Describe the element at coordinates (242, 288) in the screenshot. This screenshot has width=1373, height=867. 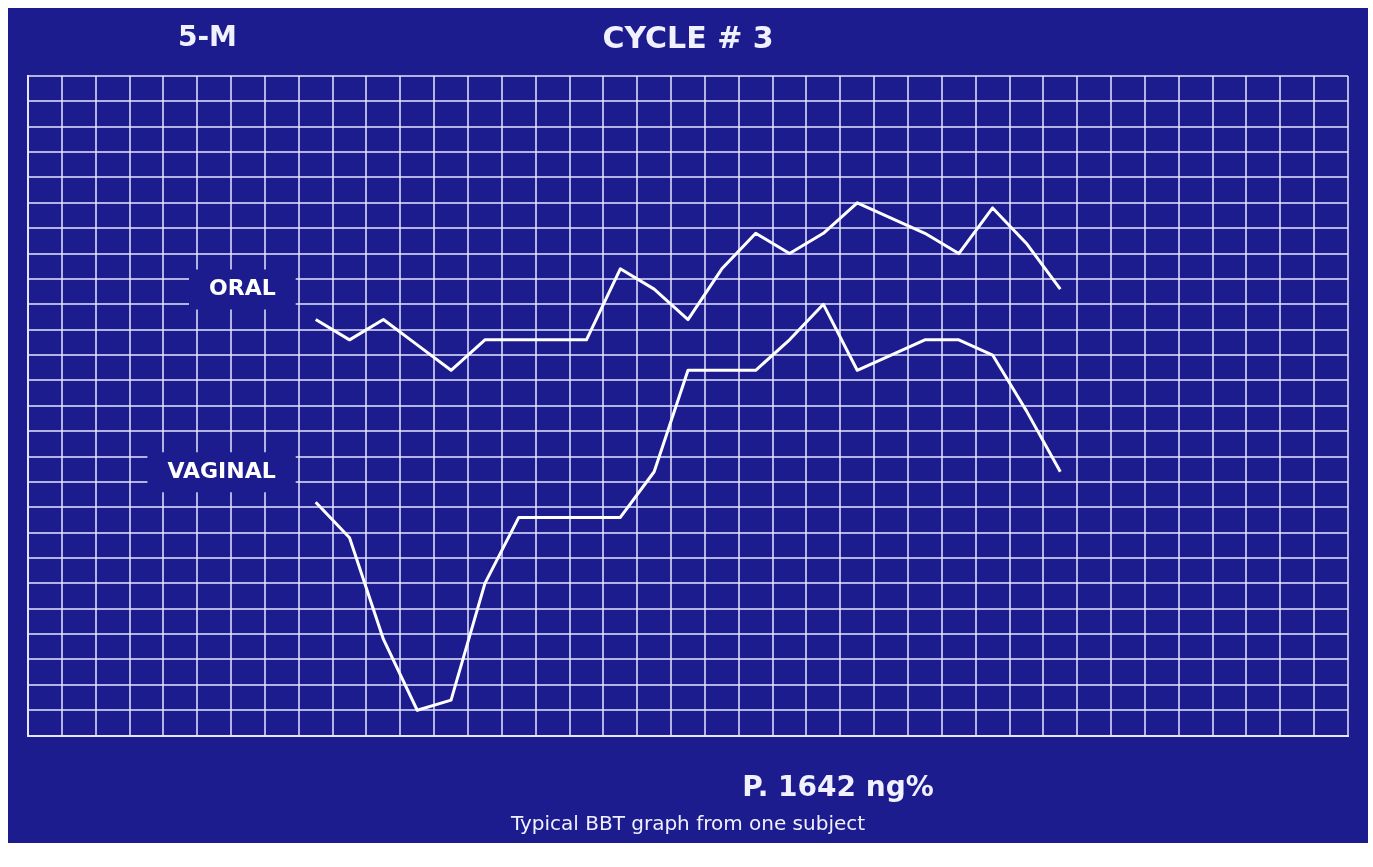
I see `text: ORAL` at that location.